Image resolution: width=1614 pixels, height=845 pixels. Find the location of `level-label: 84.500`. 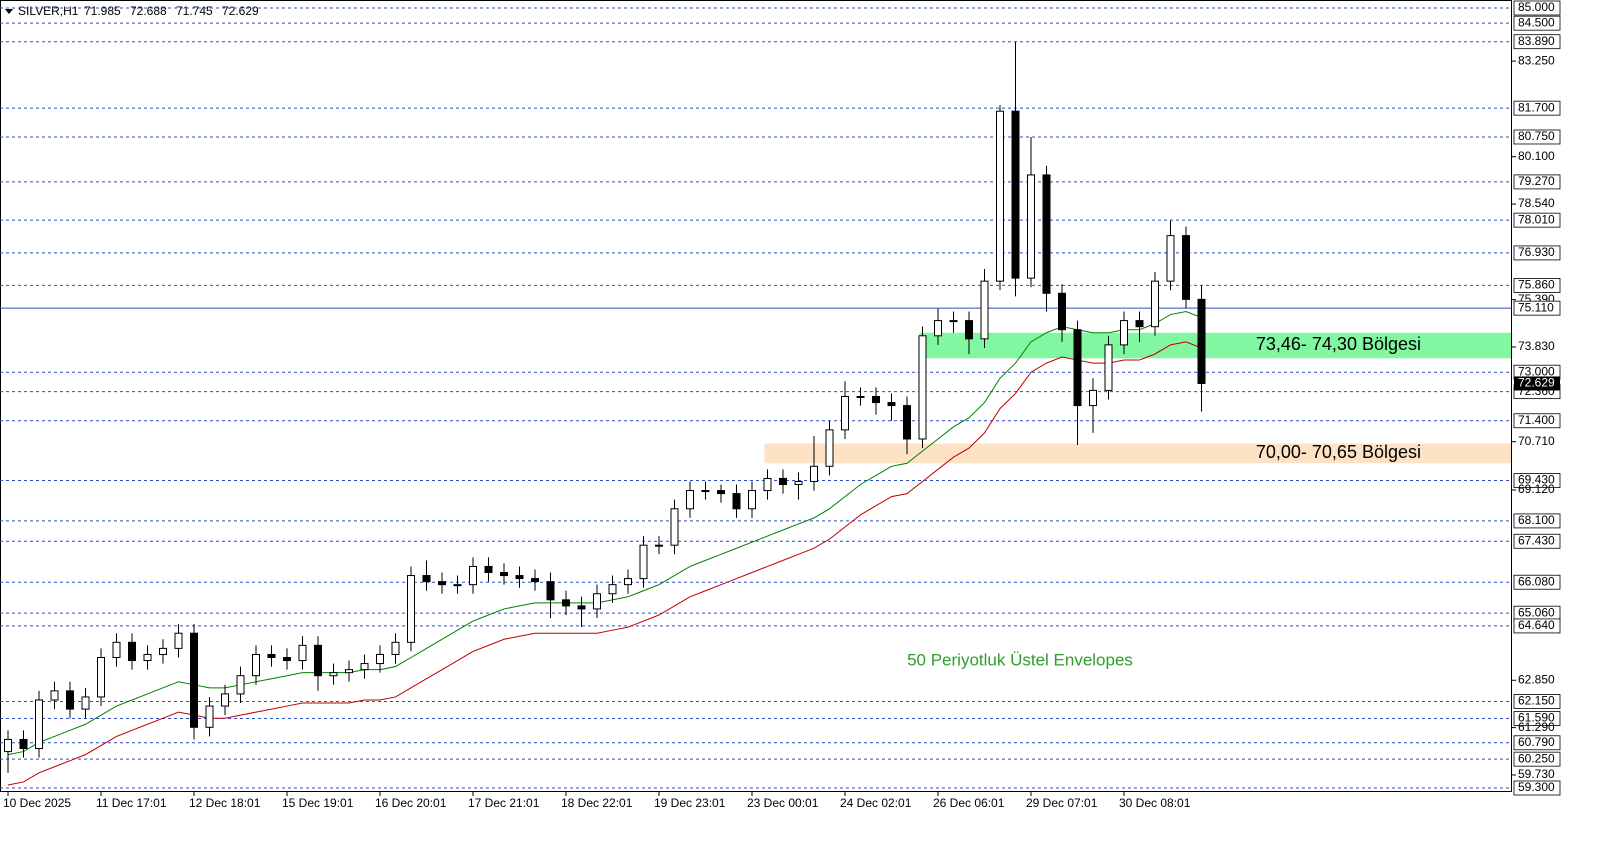

level-label: 84.500 is located at coordinates (1536, 22).